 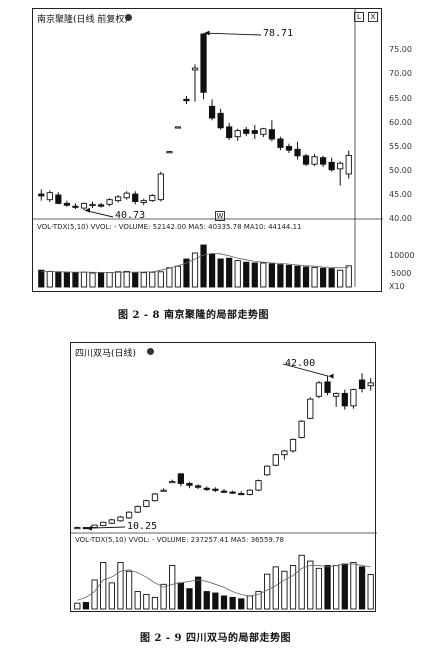 I want to click on vol-tick-10000: 10000, so click(x=402, y=255).